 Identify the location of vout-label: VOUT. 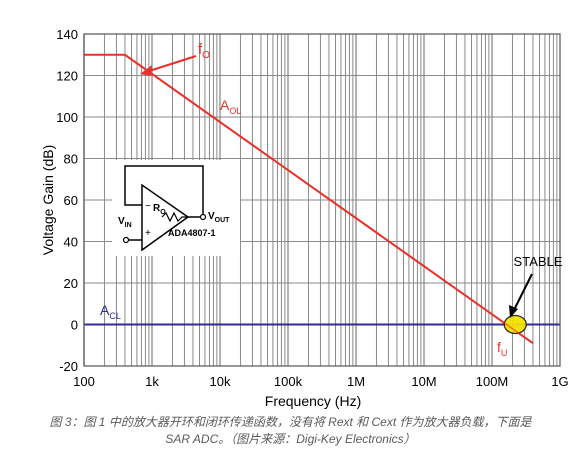
(219, 217).